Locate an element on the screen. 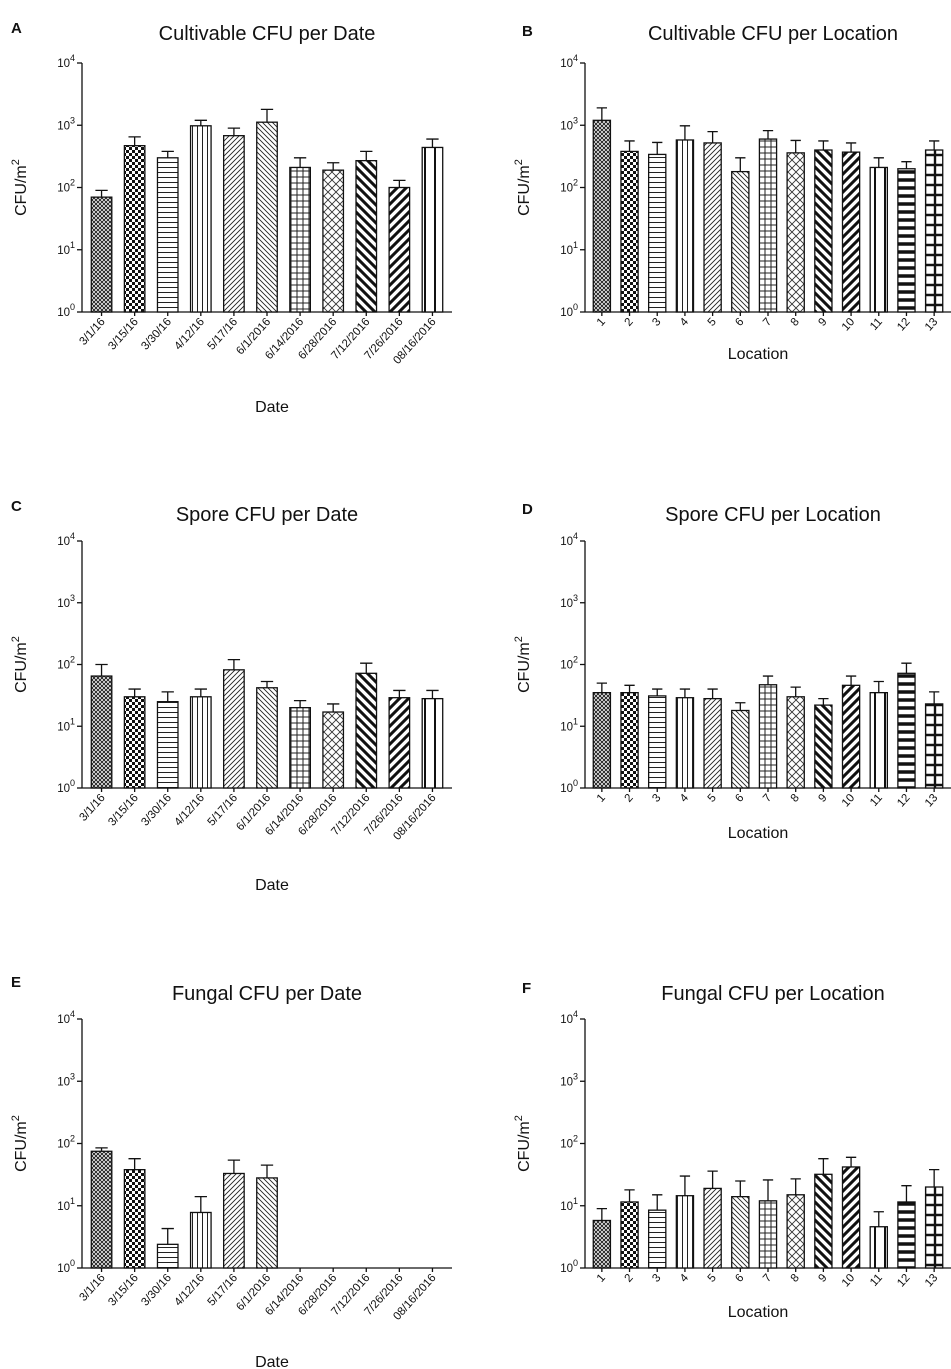 This screenshot has width=951, height=1369. x-tick-label: 2 is located at coordinates (629, 798).